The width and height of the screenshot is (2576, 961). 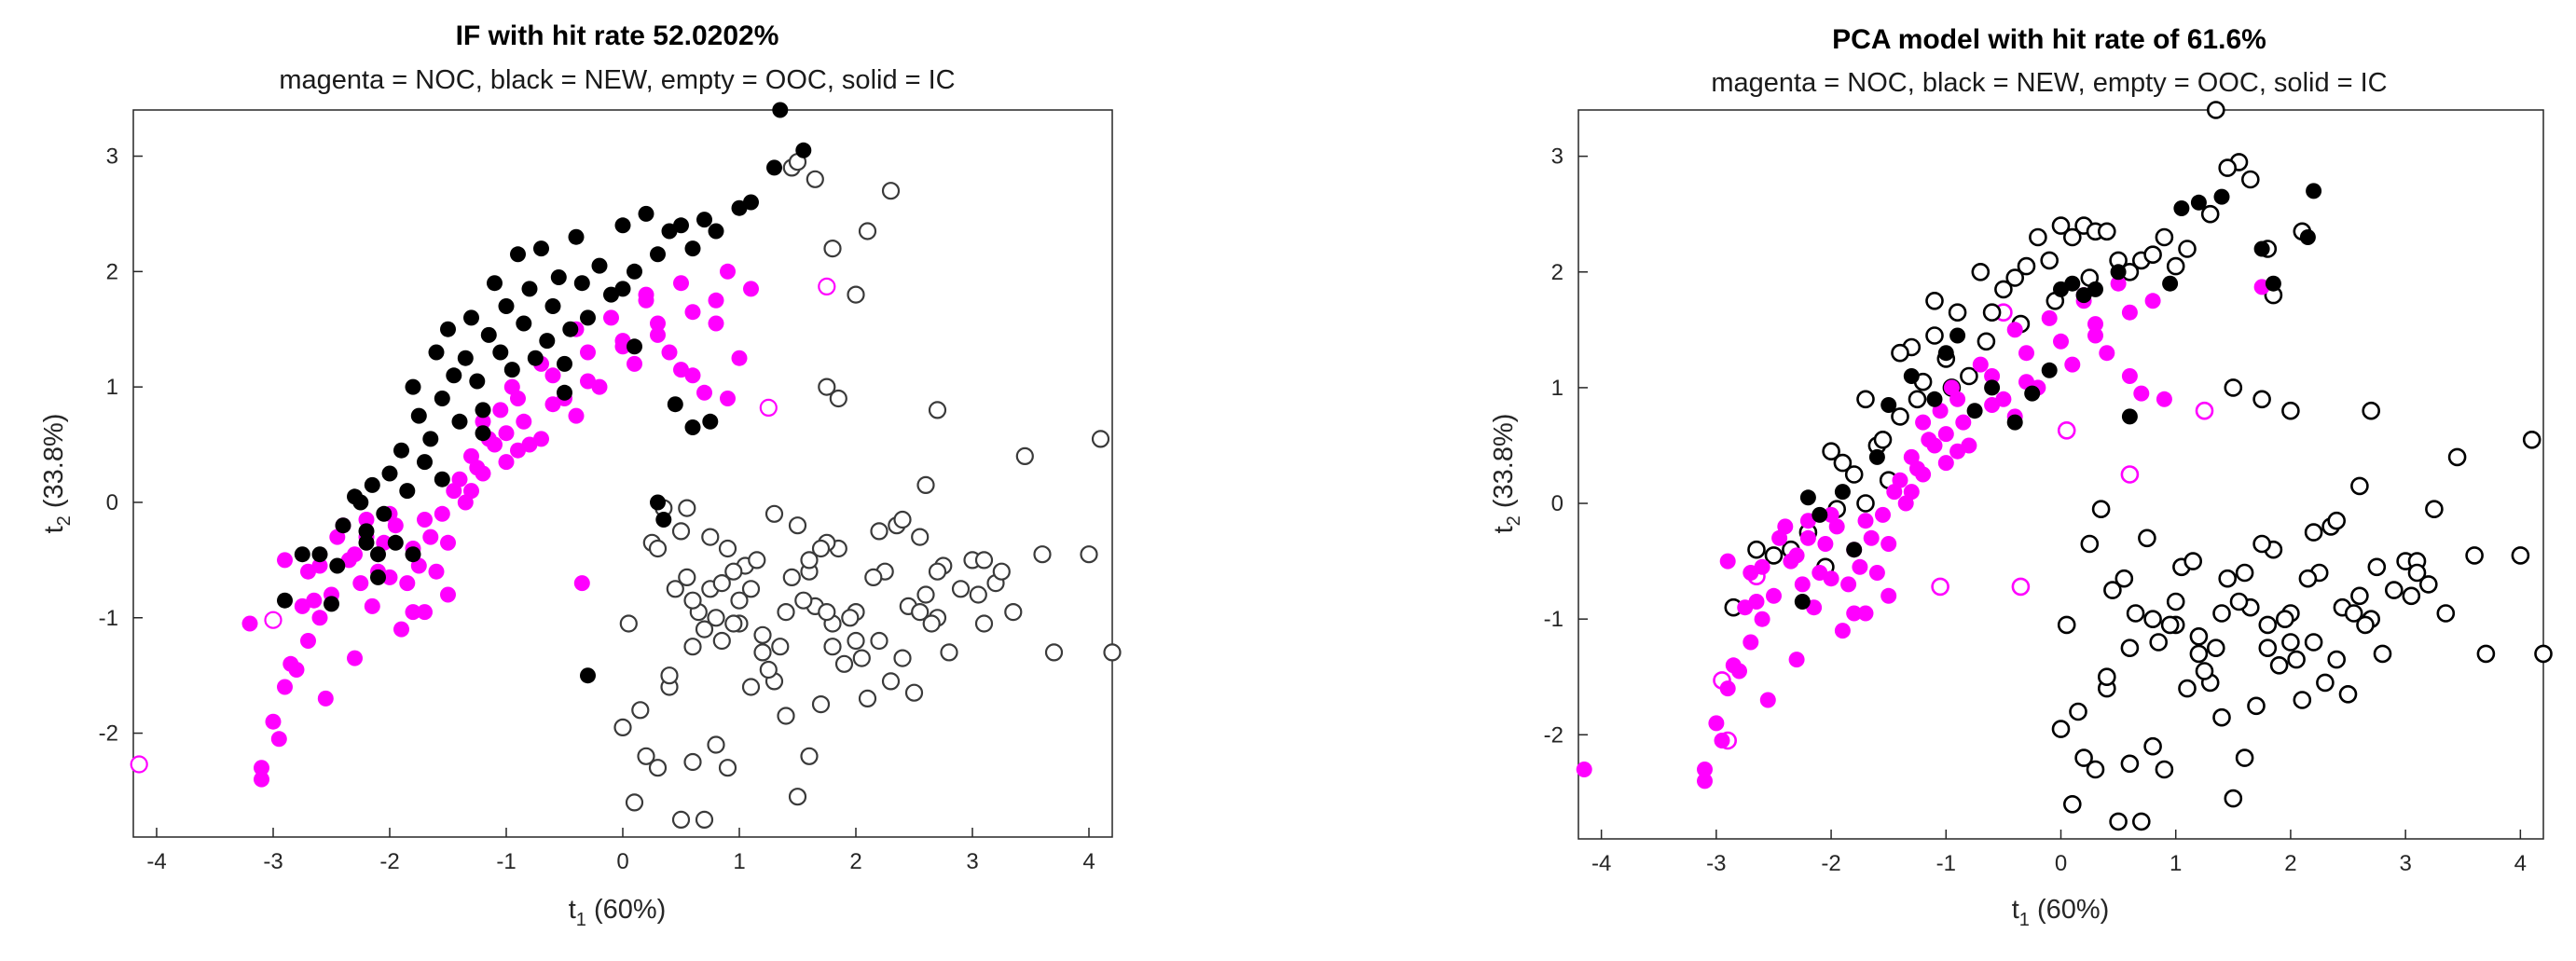 I want to click on x-tick-label: 2, so click(x=2290, y=864).